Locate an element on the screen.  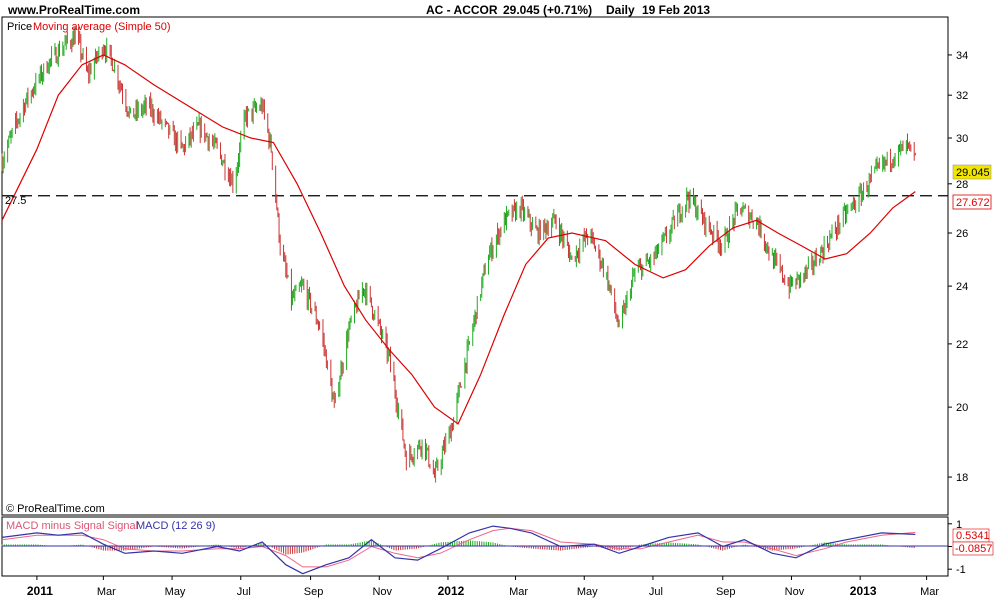
last-price-label: 29.045 (+0.71%) is located at coordinates (547, 10).